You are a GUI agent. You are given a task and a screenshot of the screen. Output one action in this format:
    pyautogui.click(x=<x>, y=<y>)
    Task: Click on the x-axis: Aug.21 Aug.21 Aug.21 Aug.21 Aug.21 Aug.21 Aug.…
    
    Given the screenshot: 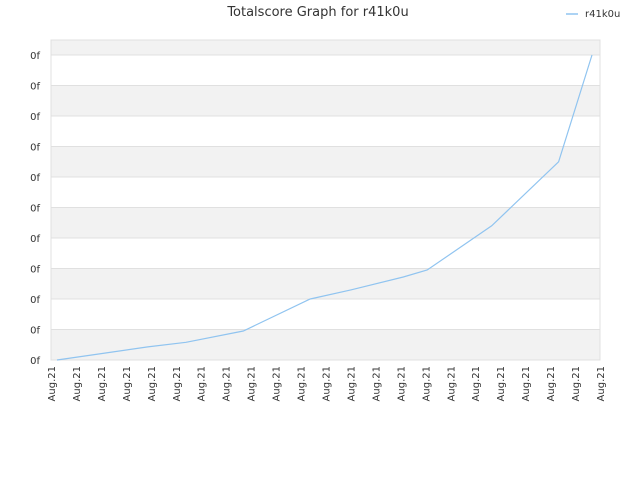 What is the action you would take?
    pyautogui.click(x=327, y=383)
    